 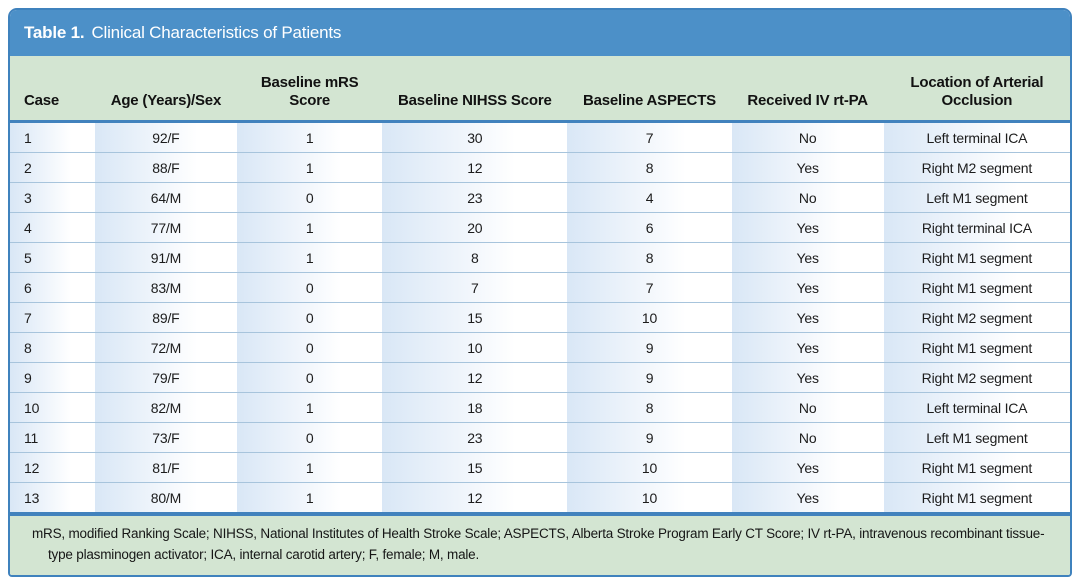 What do you see at coordinates (166, 89) in the screenshot?
I see `column-header: Age (Years)/Sex` at bounding box center [166, 89].